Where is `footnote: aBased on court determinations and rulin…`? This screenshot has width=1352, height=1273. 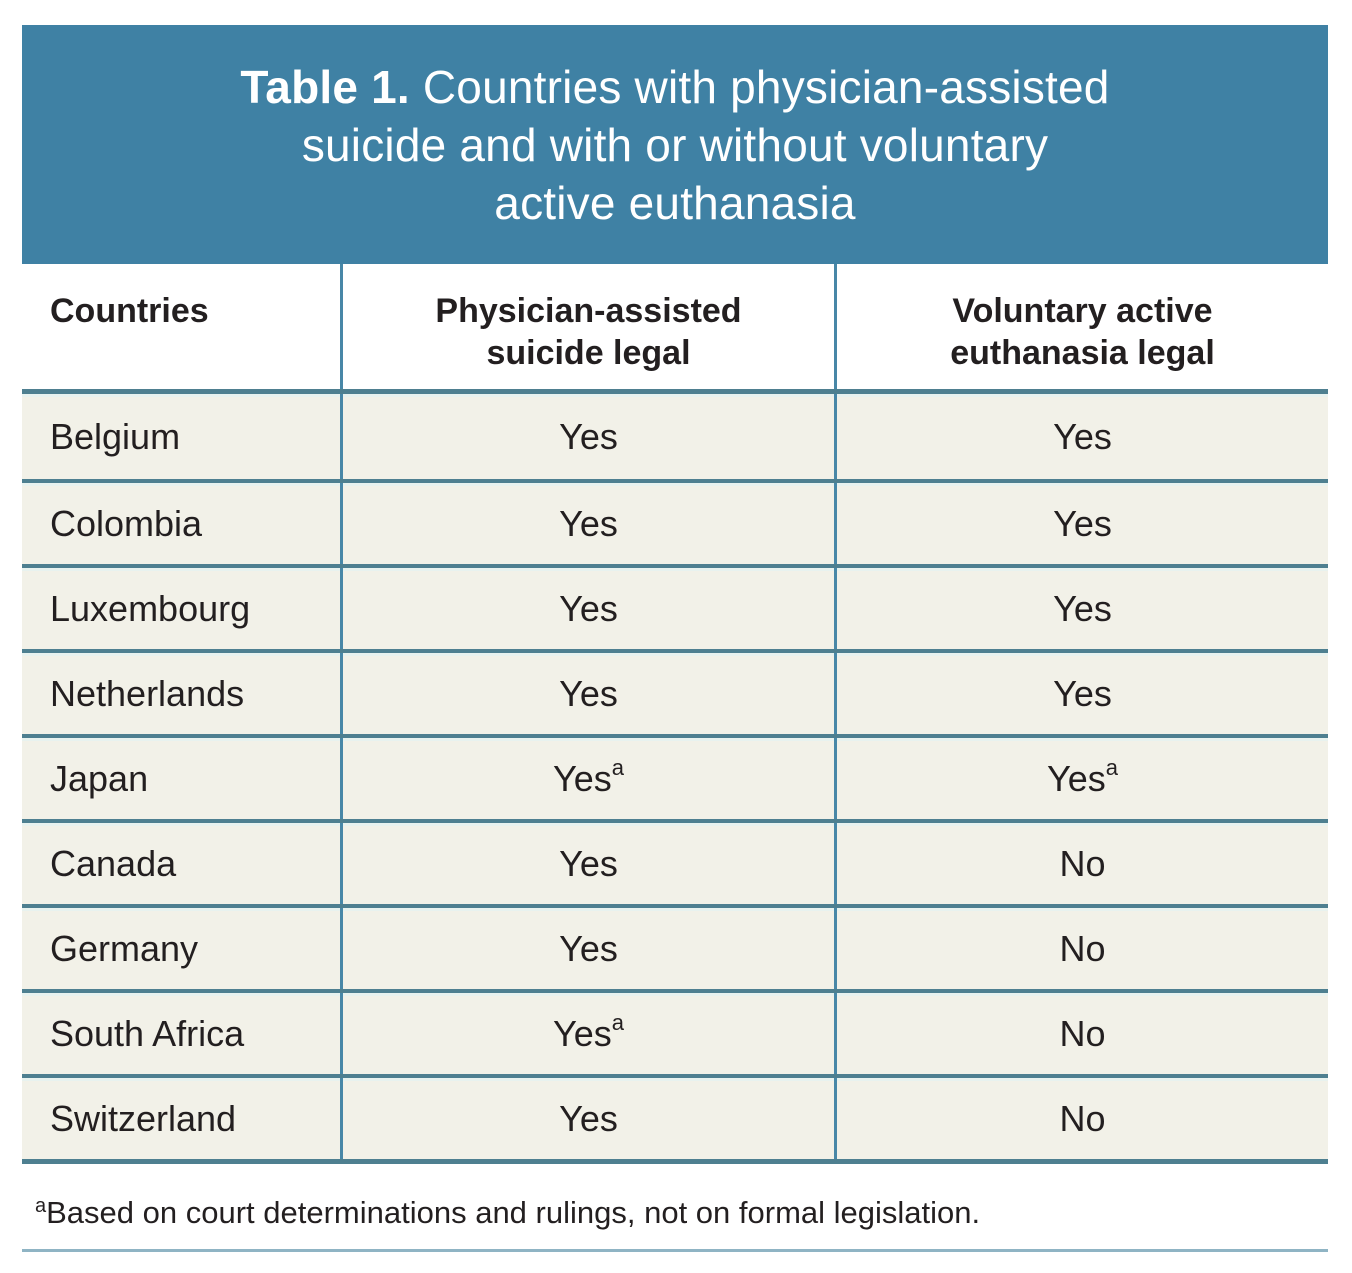
footnote: aBased on court determinations and rulin… is located at coordinates (675, 1209).